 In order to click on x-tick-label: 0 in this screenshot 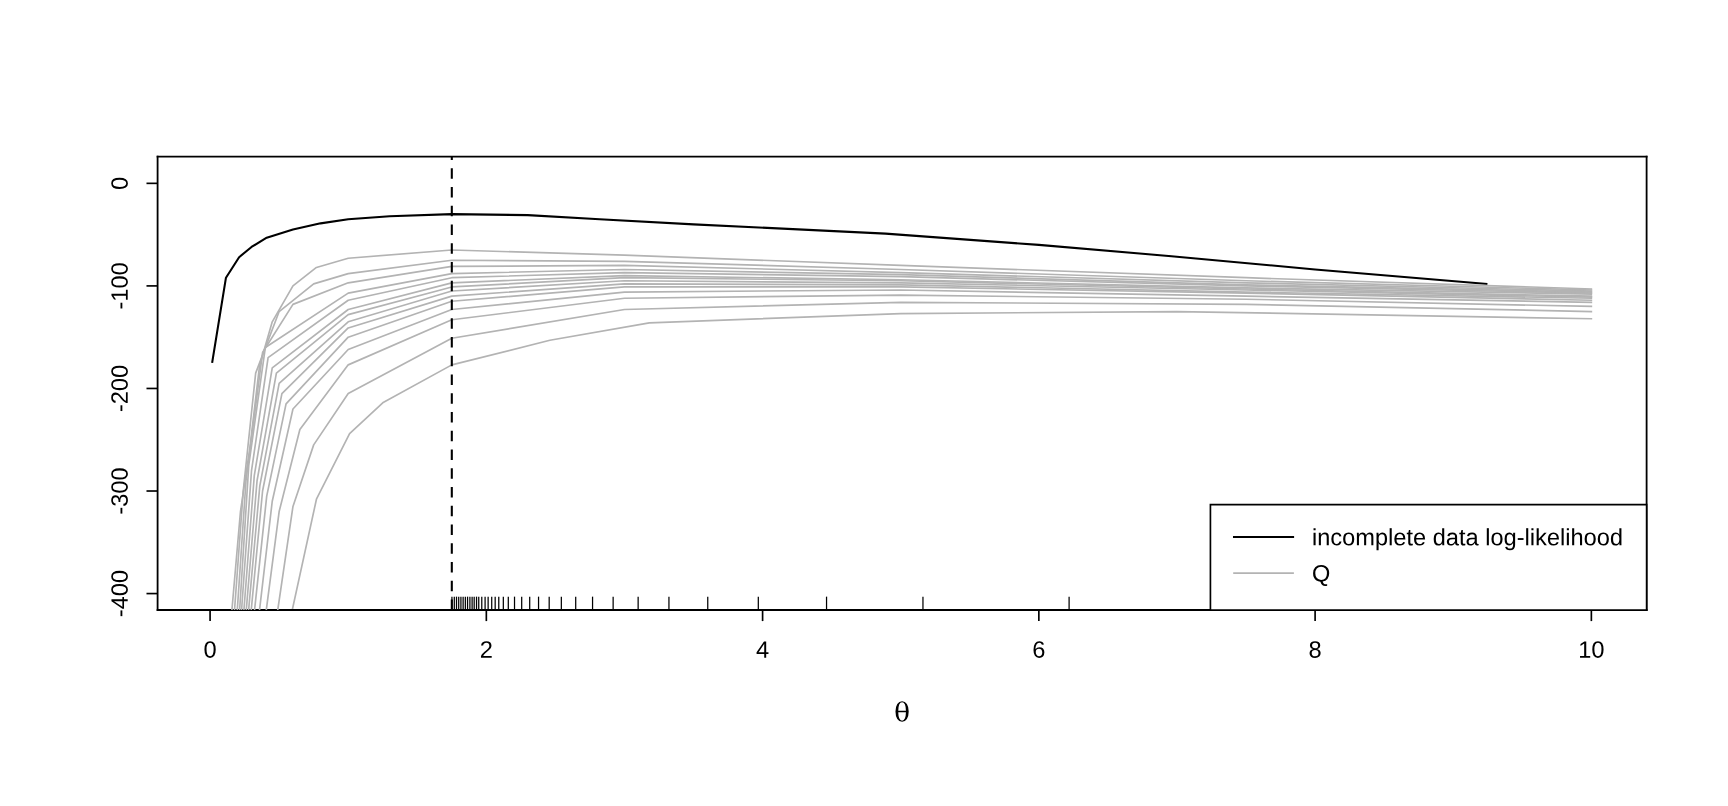, I will do `click(210, 649)`.